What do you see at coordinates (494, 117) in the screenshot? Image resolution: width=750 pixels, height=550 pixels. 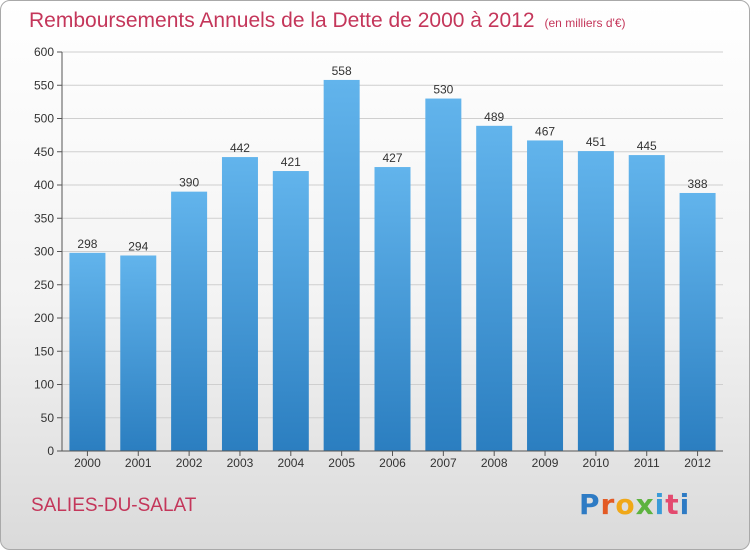 I see `data-label: 489` at bounding box center [494, 117].